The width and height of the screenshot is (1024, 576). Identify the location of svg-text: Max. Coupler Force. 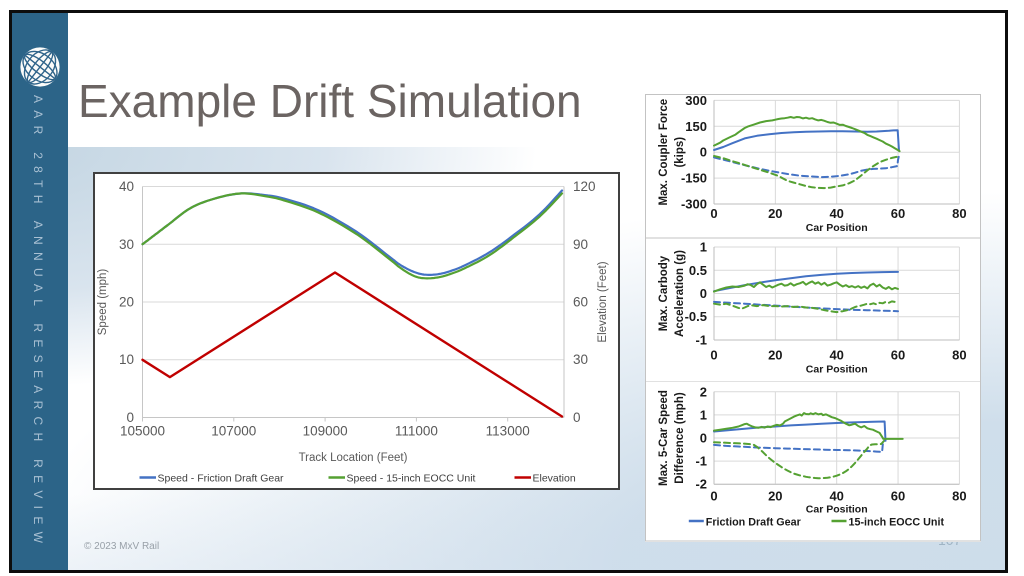
(664, 152).